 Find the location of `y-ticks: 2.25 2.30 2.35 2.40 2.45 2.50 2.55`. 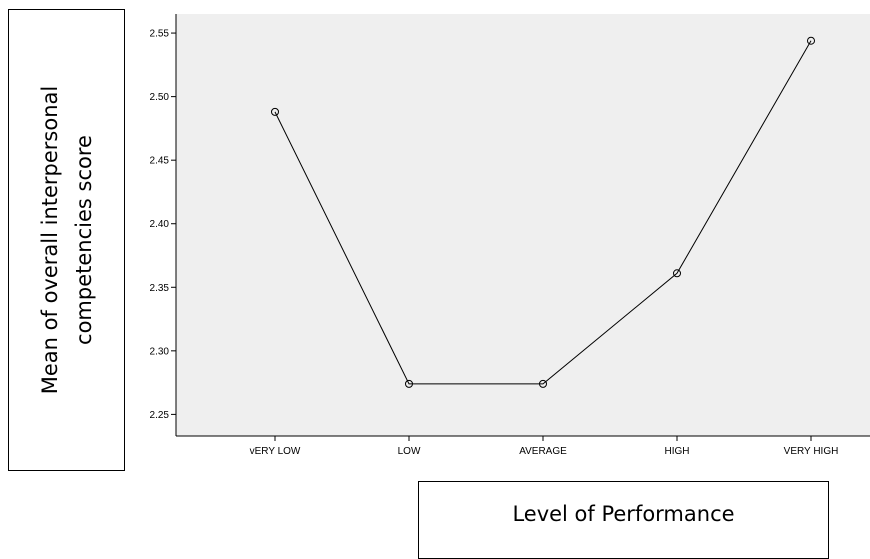

y-ticks: 2.25 2.30 2.35 2.40 2.45 2.50 2.55 is located at coordinates (163, 225).